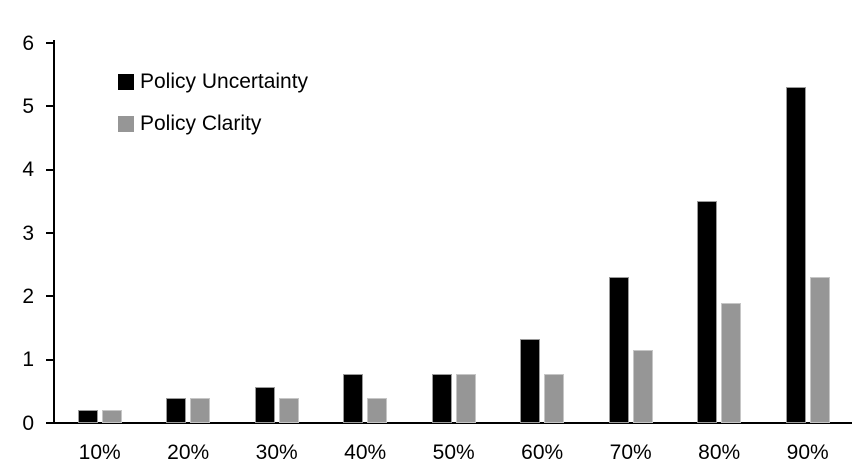  What do you see at coordinates (542, 452) in the screenshot?
I see `x-tick-label-60%: 60%` at bounding box center [542, 452].